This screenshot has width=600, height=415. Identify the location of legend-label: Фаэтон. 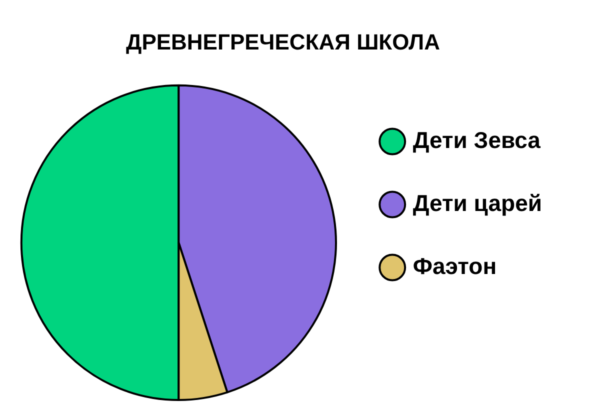
(454, 265).